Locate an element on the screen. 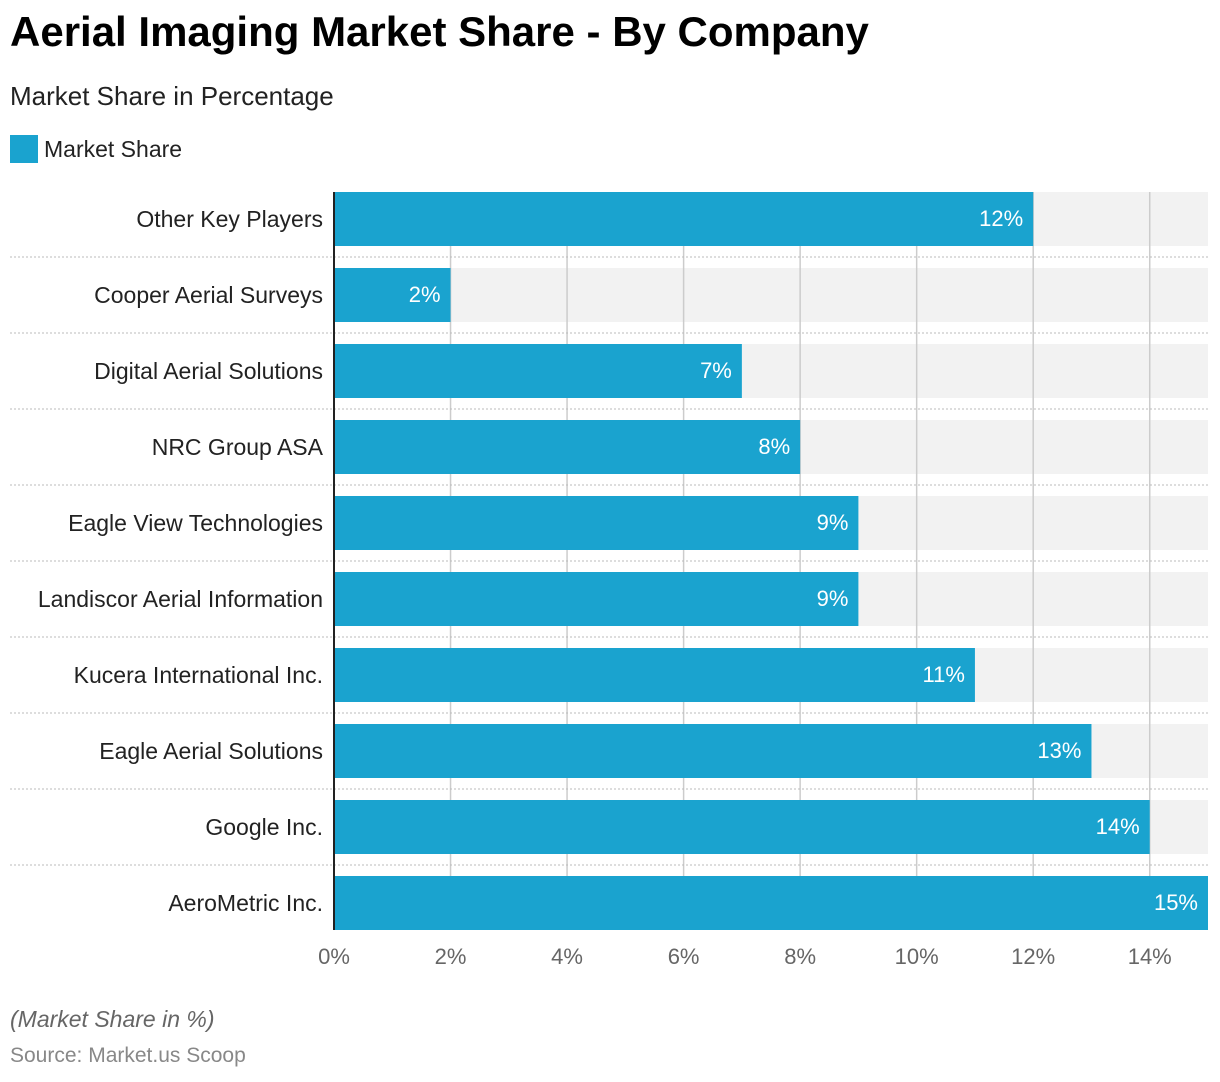 The image size is (1220, 1082). category-label: Google Inc. is located at coordinates (264, 827).